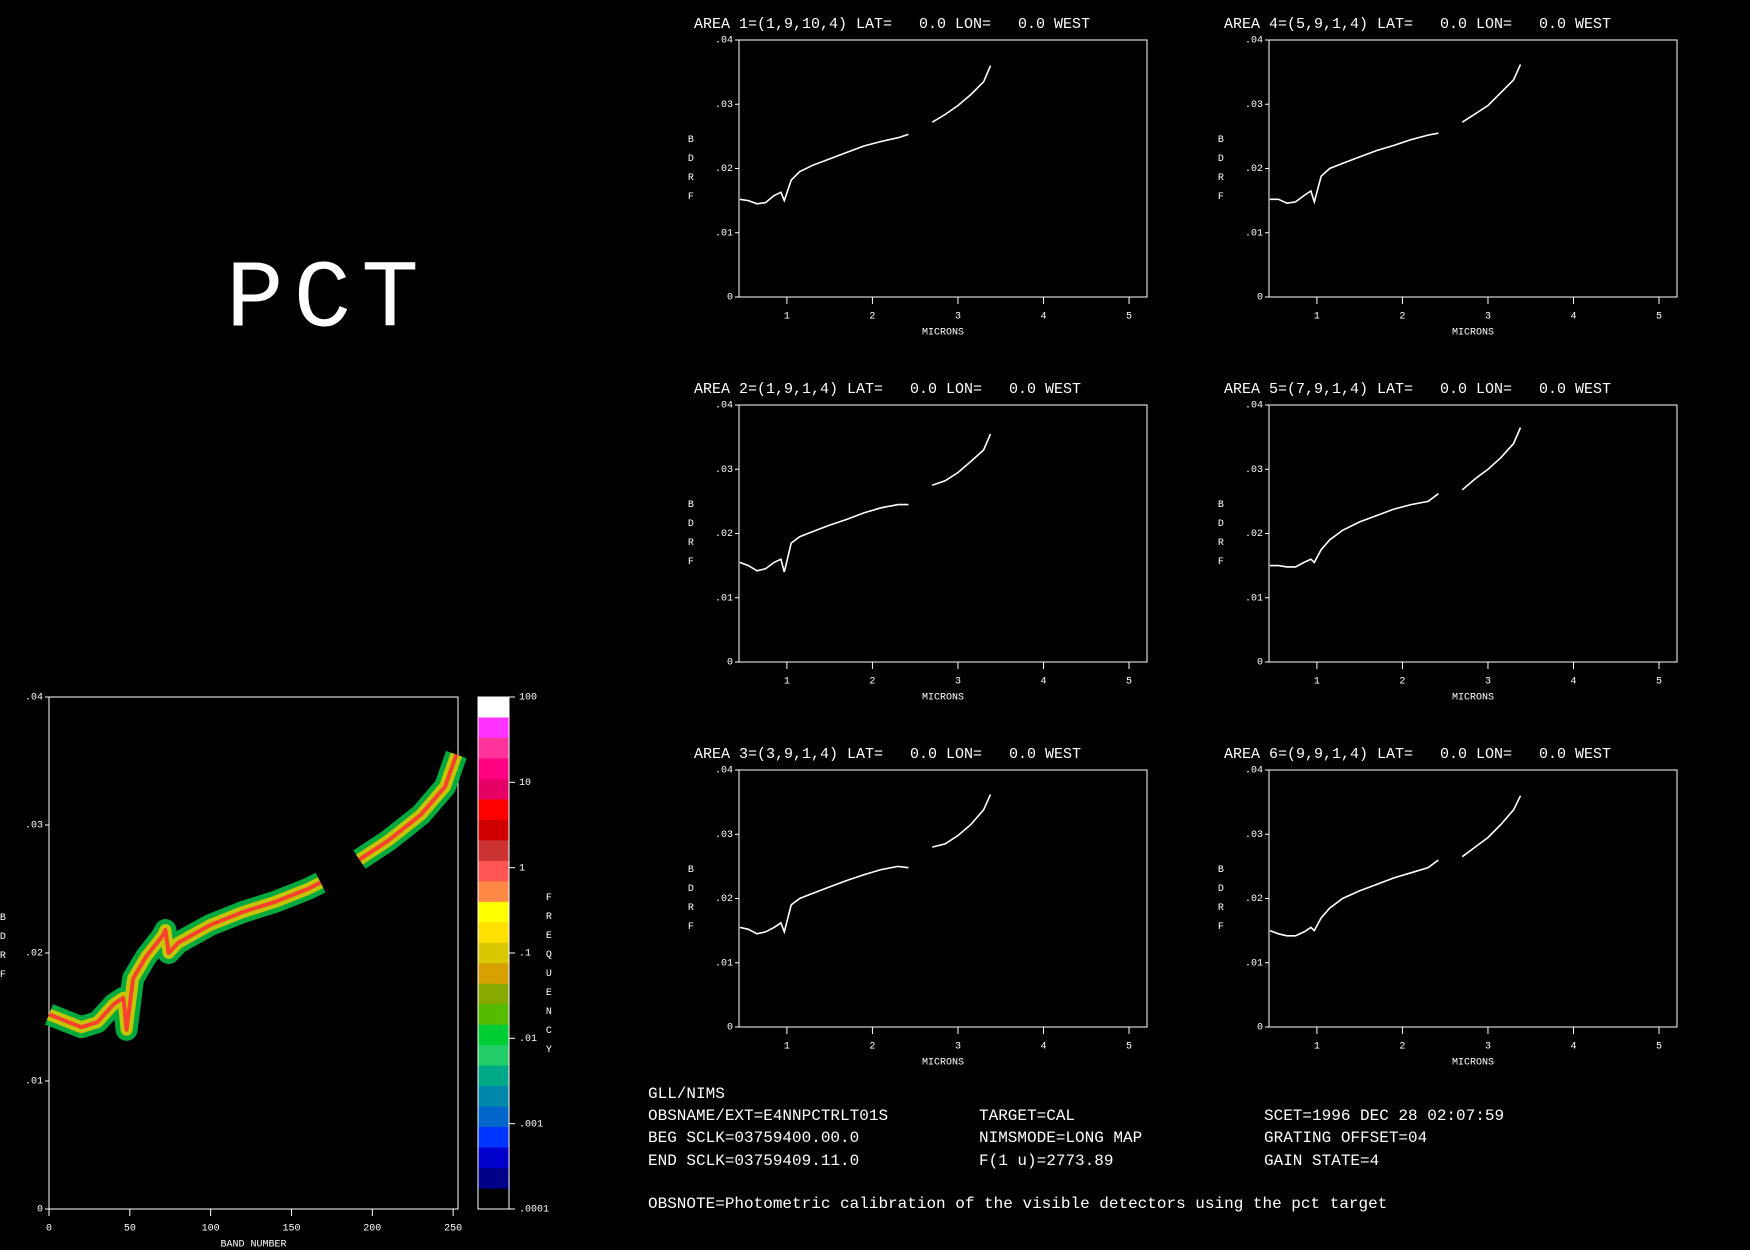 The width and height of the screenshot is (1750, 1250). What do you see at coordinates (1417, 389) in the screenshot?
I see `chart-title: AREA 5=(7,9,1,4) LAT= 0.0 LON= 0.0 WEST` at bounding box center [1417, 389].